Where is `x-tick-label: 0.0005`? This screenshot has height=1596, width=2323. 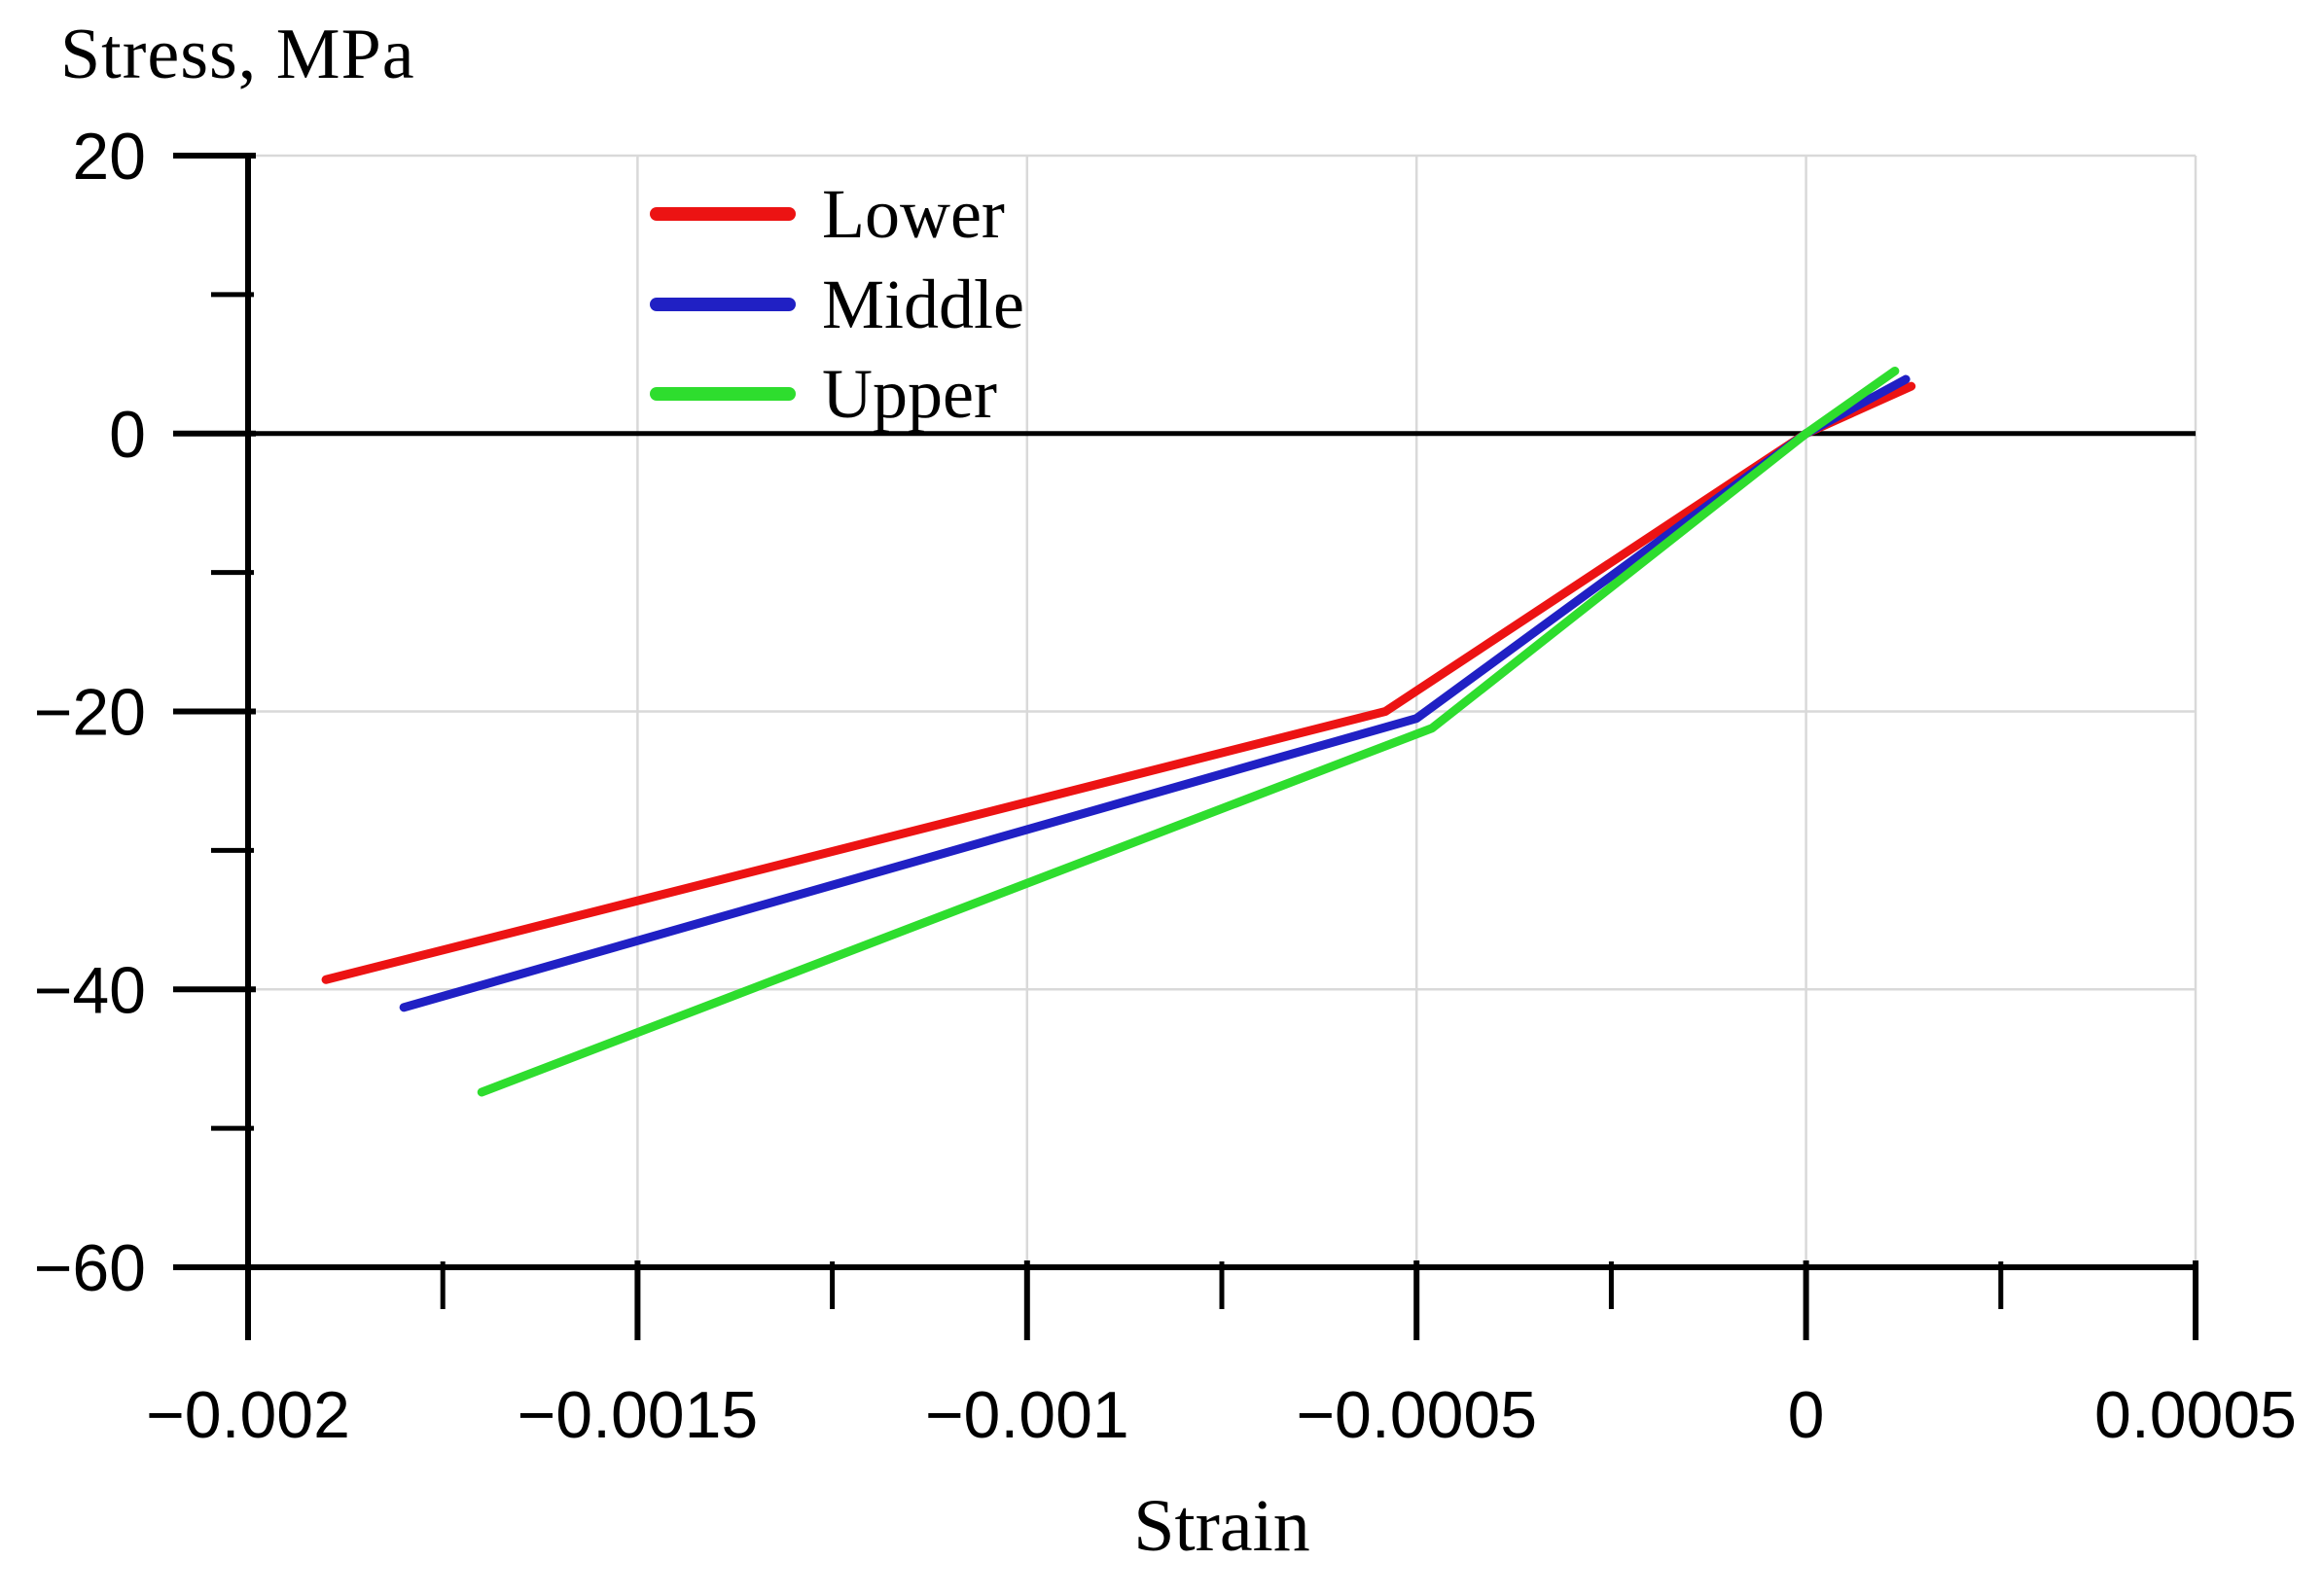
x-tick-label: 0.0005 is located at coordinates (2195, 1415).